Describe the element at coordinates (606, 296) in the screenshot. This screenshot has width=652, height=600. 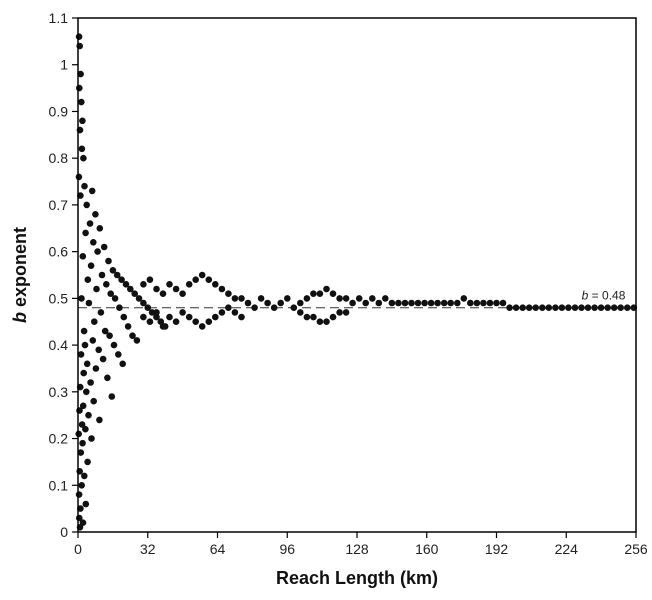
I see `annotation-value: = 0.48` at that location.